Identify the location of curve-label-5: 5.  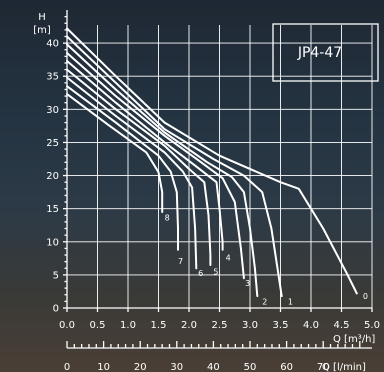
(215, 272).